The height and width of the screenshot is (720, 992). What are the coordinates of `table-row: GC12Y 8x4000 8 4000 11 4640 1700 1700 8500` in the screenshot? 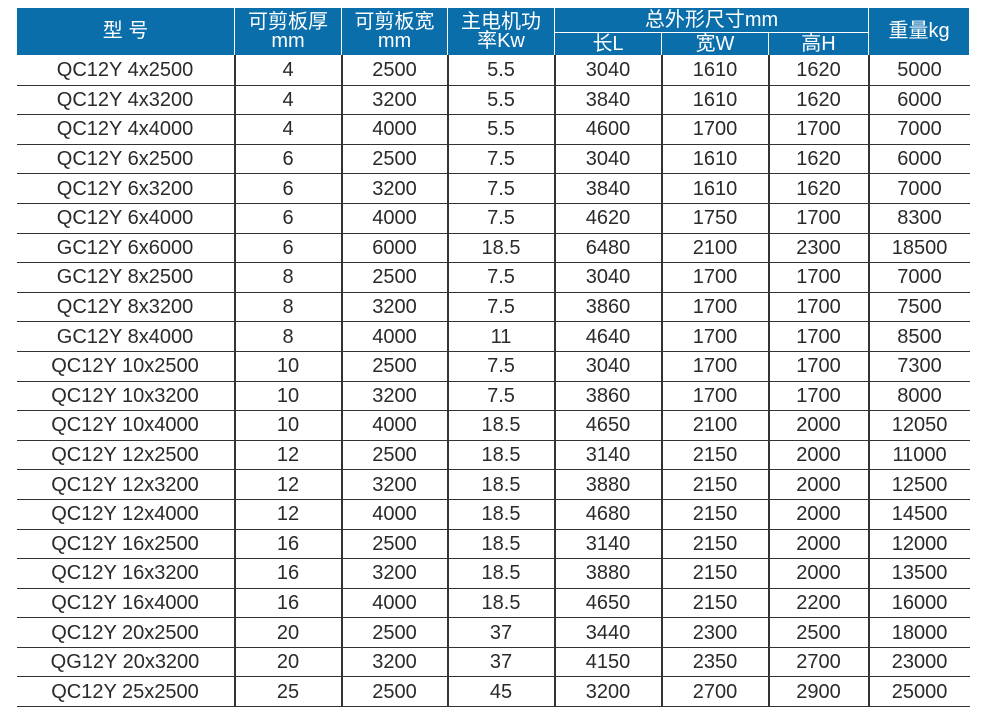 It's located at (493, 336).